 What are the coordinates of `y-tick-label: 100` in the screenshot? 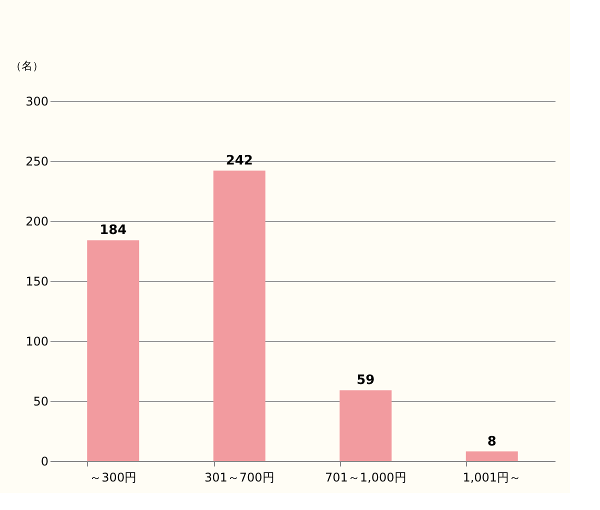 It's located at (37, 341).